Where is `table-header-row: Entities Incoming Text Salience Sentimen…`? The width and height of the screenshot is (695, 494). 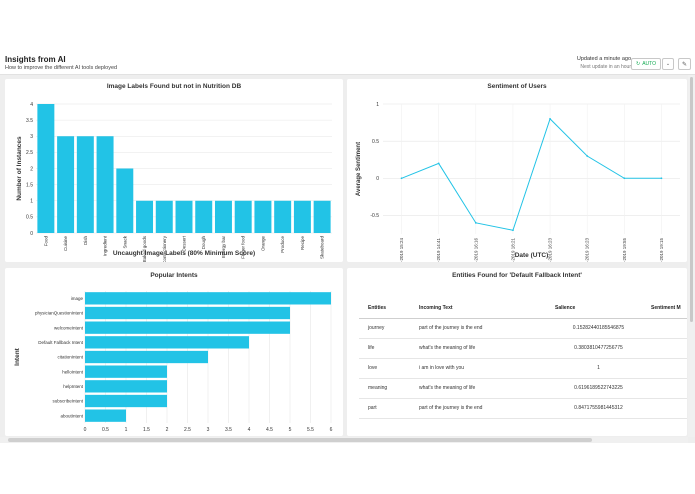
table-header-row: Entities Incoming Text Salience Sentimen… is located at coordinates (523, 308).